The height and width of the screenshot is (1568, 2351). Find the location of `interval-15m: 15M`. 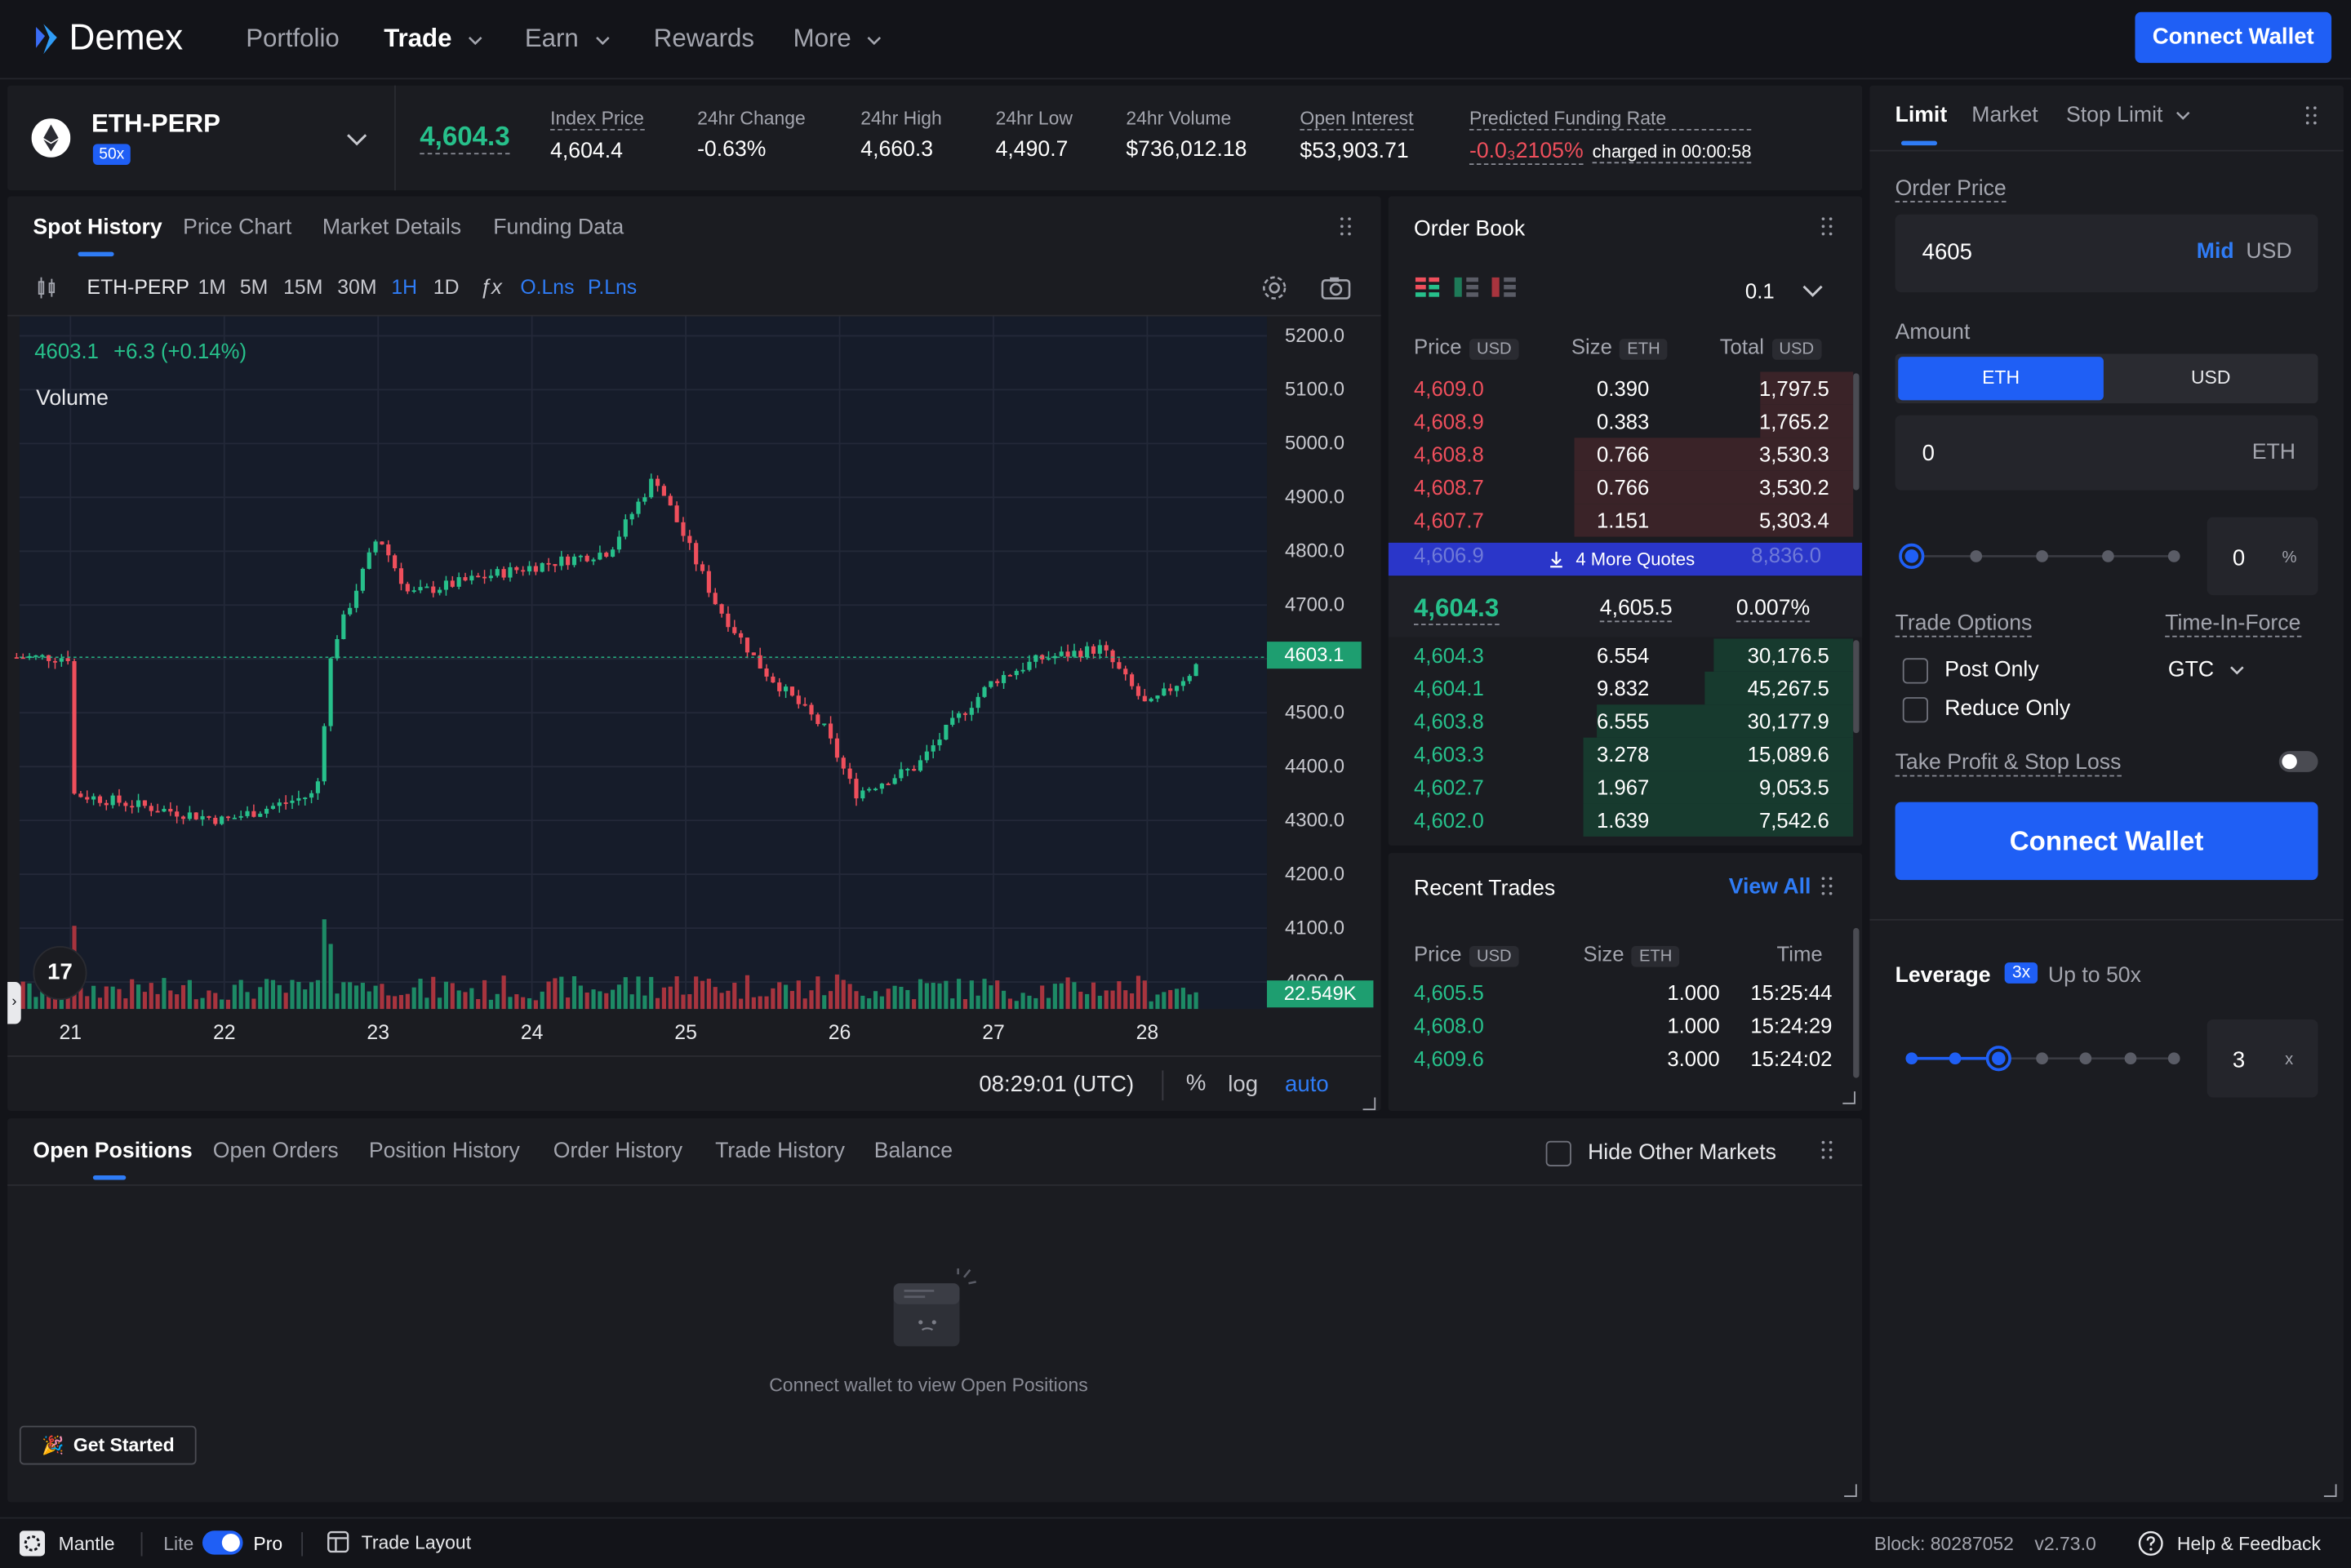

interval-15m: 15M is located at coordinates (303, 287).